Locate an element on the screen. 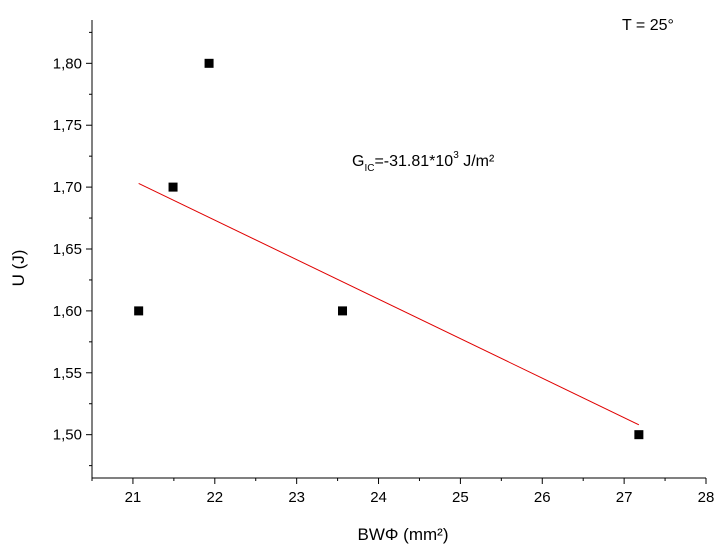 The height and width of the screenshot is (548, 716). x-tick-label: 26 is located at coordinates (542, 497).